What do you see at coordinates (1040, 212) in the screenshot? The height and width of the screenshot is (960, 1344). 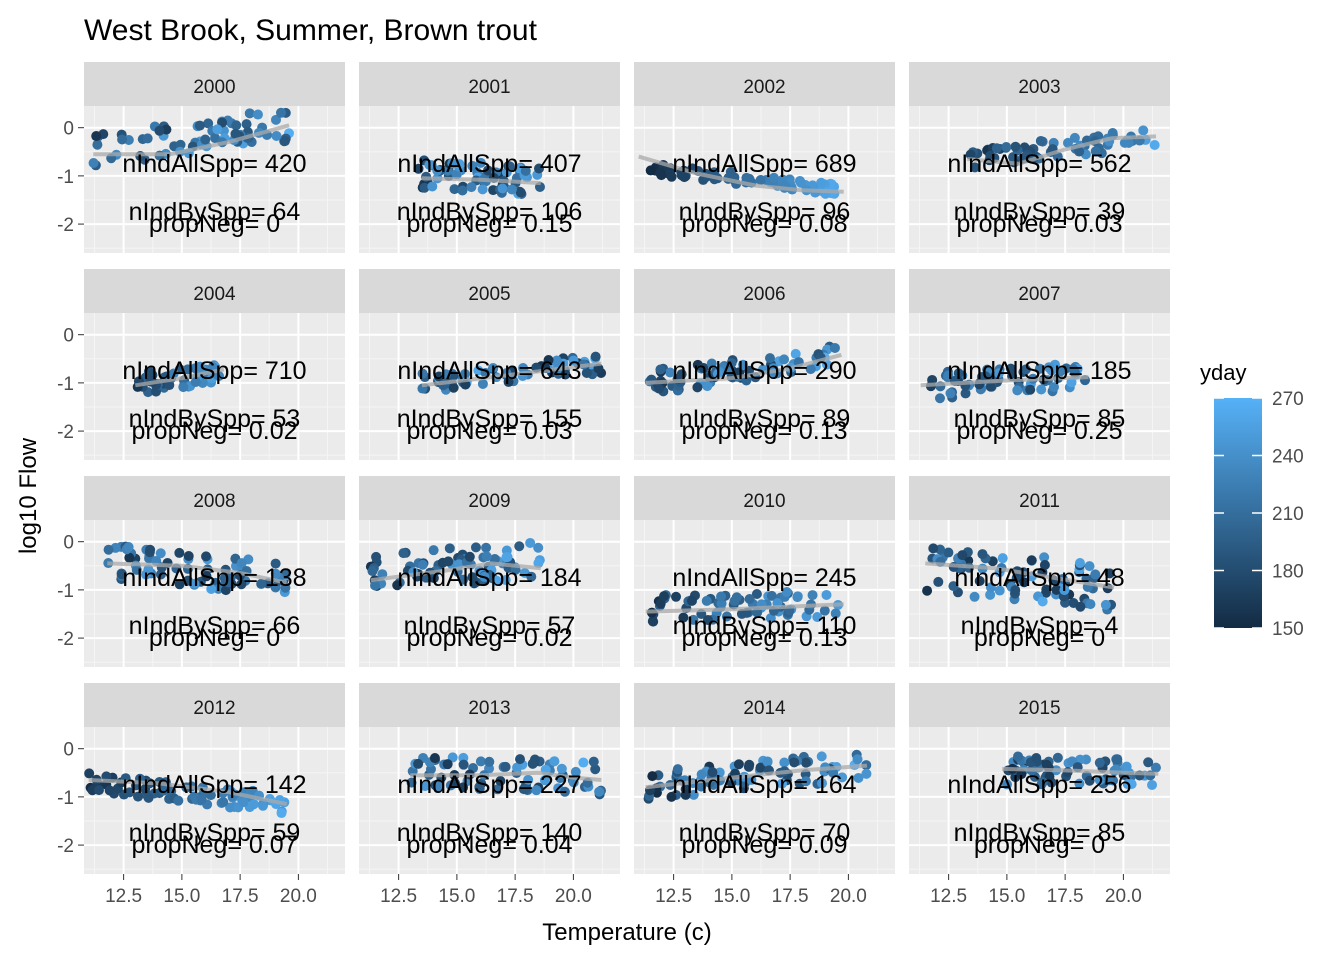 I see `facet-annotation: nIndBySpp= 39` at bounding box center [1040, 212].